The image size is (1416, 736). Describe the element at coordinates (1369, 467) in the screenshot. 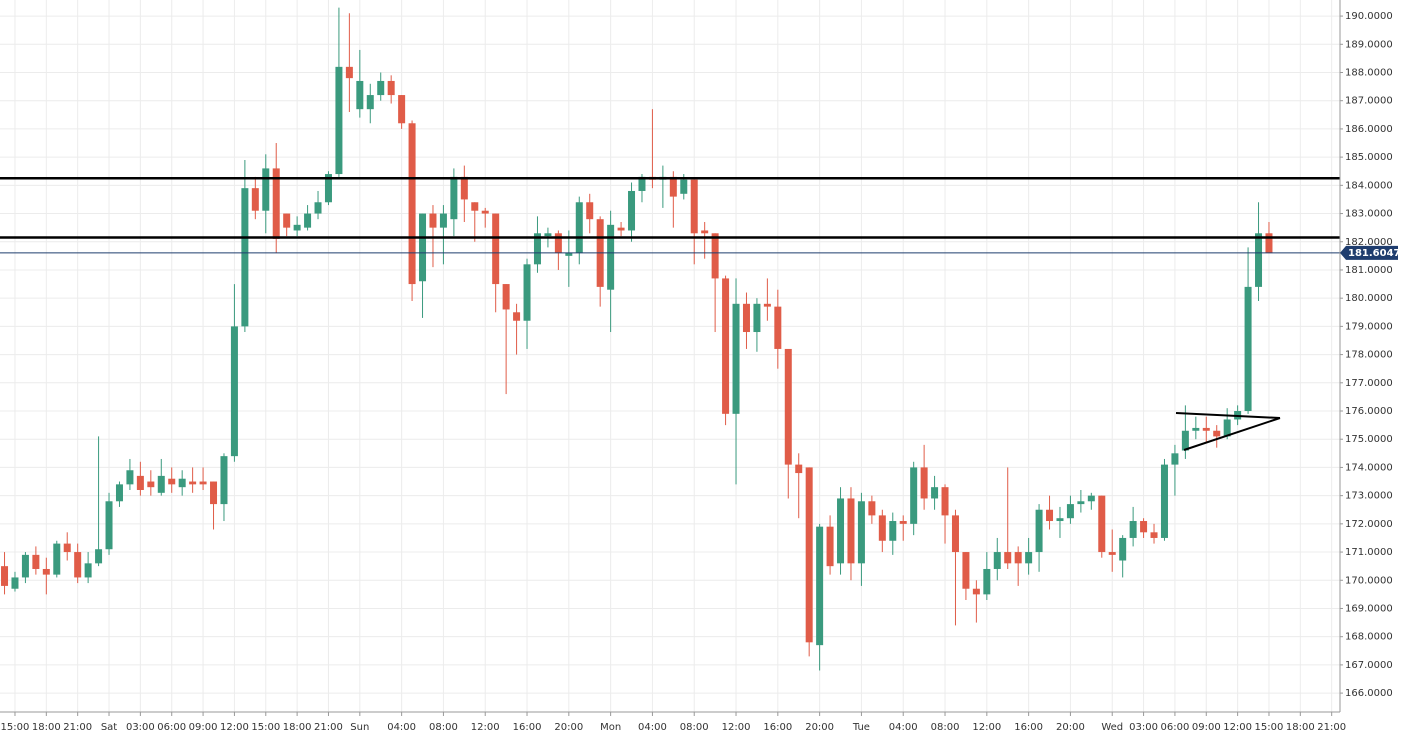

I see `y-tick-label: 174.0000` at that location.